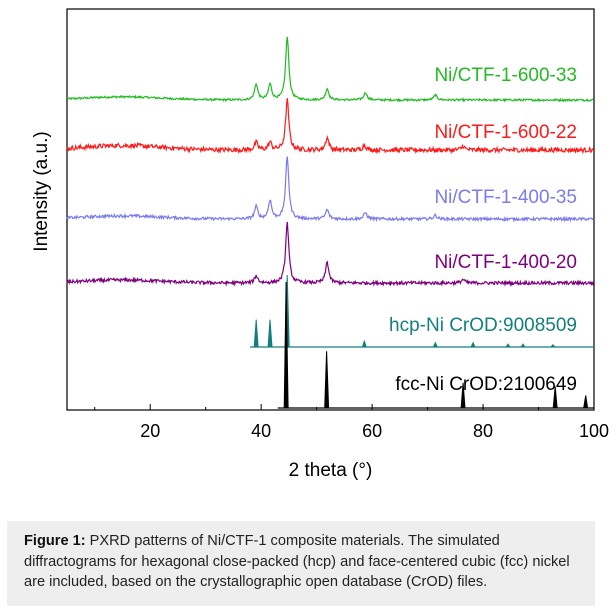  What do you see at coordinates (330, 69) in the screenshot?
I see `series-1-trace` at bounding box center [330, 69].